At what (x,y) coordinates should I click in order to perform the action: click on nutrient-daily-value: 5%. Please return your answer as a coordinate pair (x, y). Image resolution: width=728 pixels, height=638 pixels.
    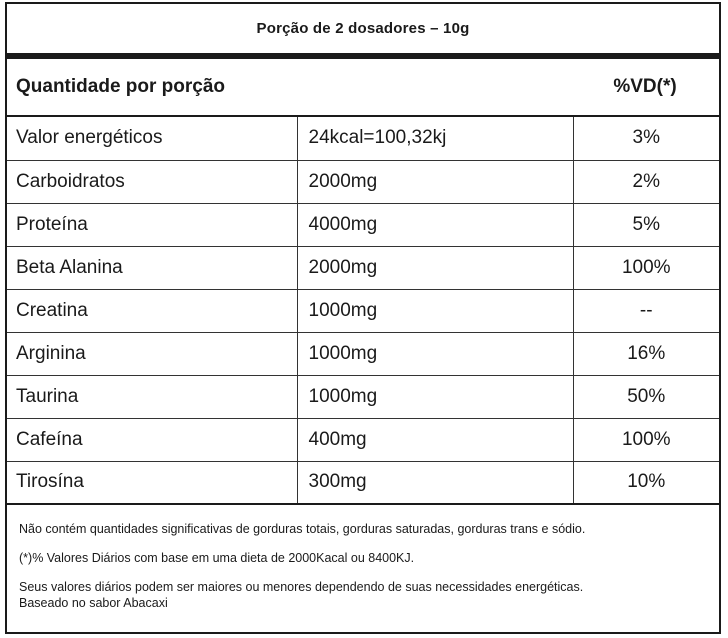
    Looking at the image, I should click on (646, 225).